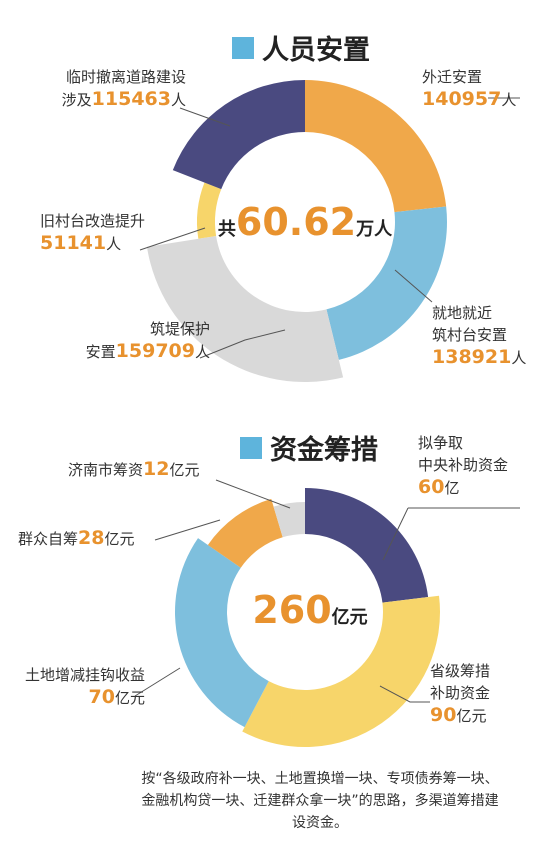 The height and width of the screenshot is (855, 550). I want to click on slice-value: 159709, so click(155, 351).